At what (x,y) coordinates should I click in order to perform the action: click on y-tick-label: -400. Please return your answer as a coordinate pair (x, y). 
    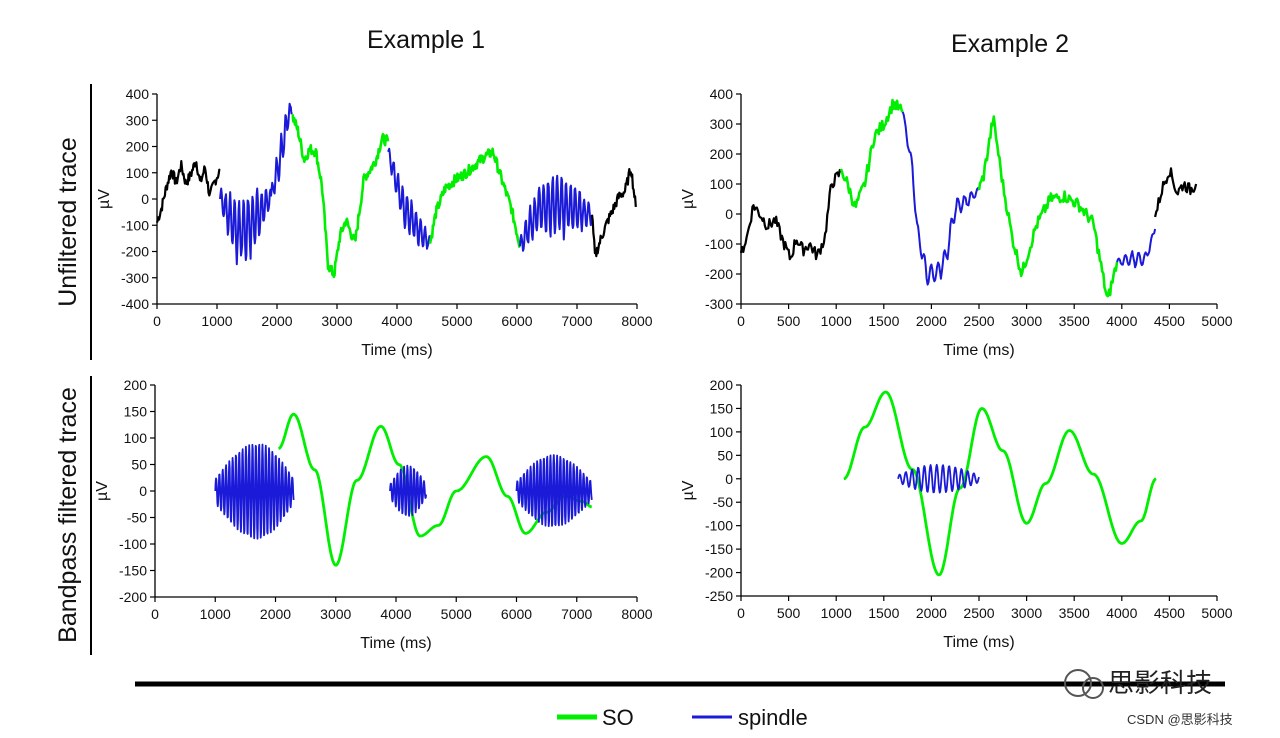
    Looking at the image, I should click on (135, 304).